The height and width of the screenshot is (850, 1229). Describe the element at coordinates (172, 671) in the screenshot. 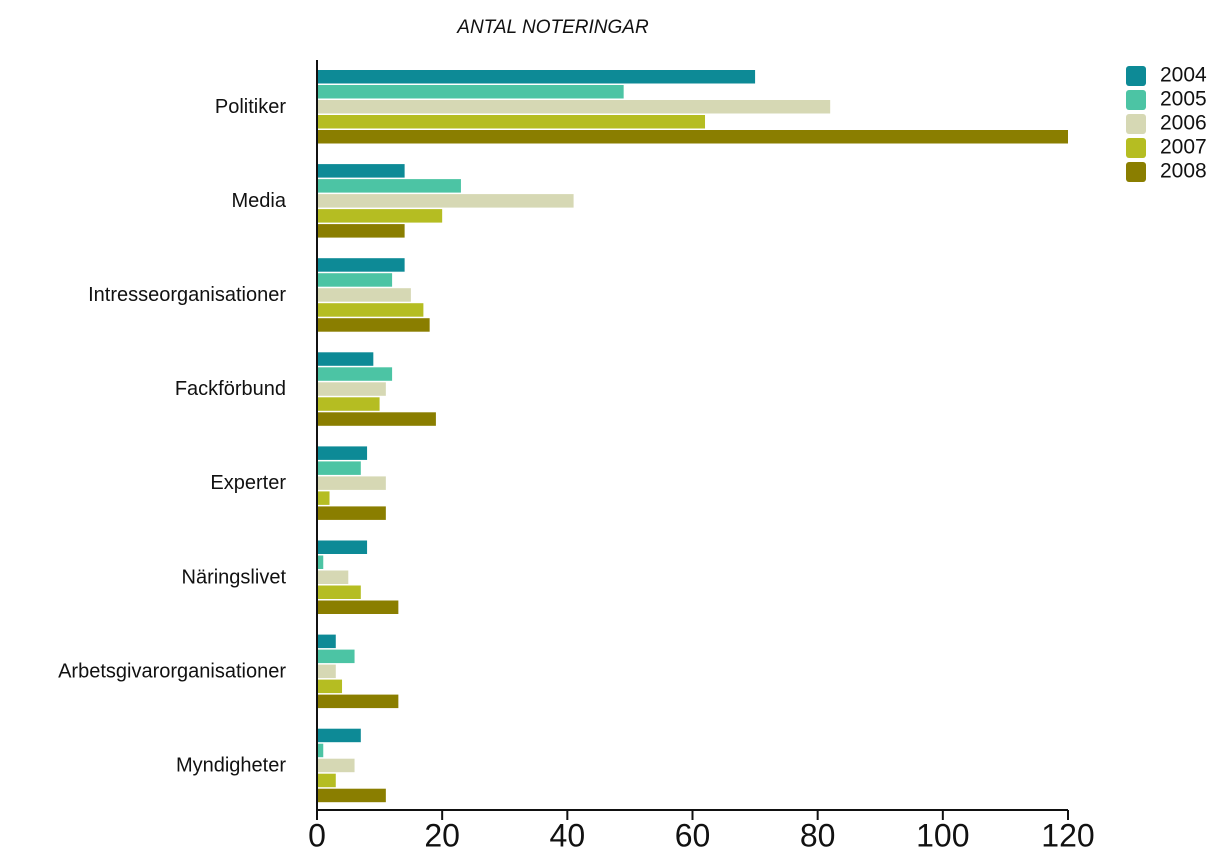

I see `y-tick-label: Arbetsgivarorganisationer` at that location.